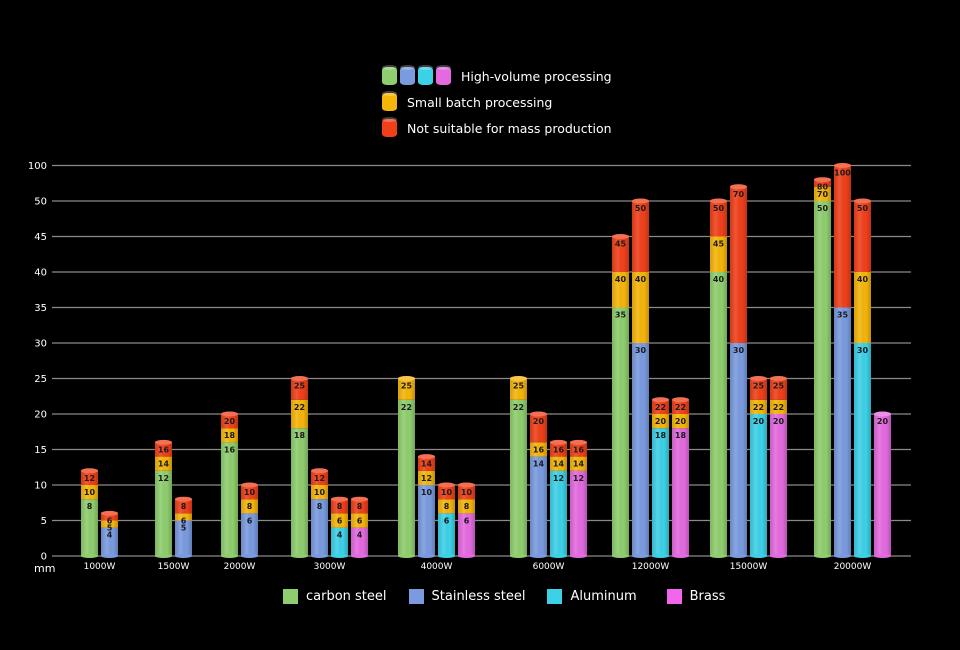  I want to click on data-label-high-volume: 12, so click(558, 478).